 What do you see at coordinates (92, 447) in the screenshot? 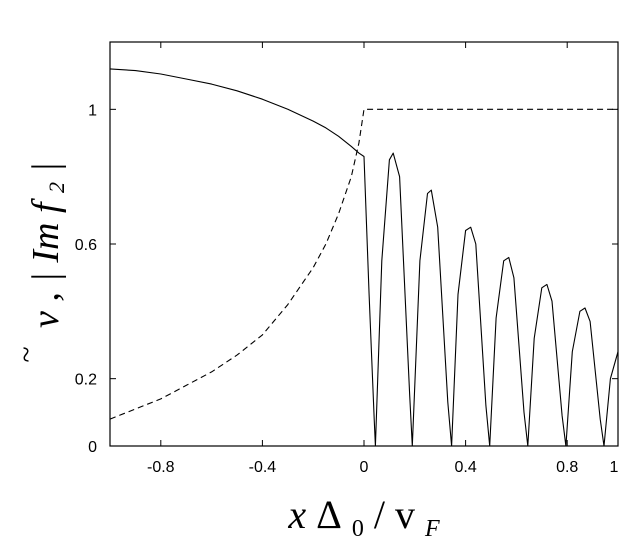
I see `y-tick-label: 0` at bounding box center [92, 447].